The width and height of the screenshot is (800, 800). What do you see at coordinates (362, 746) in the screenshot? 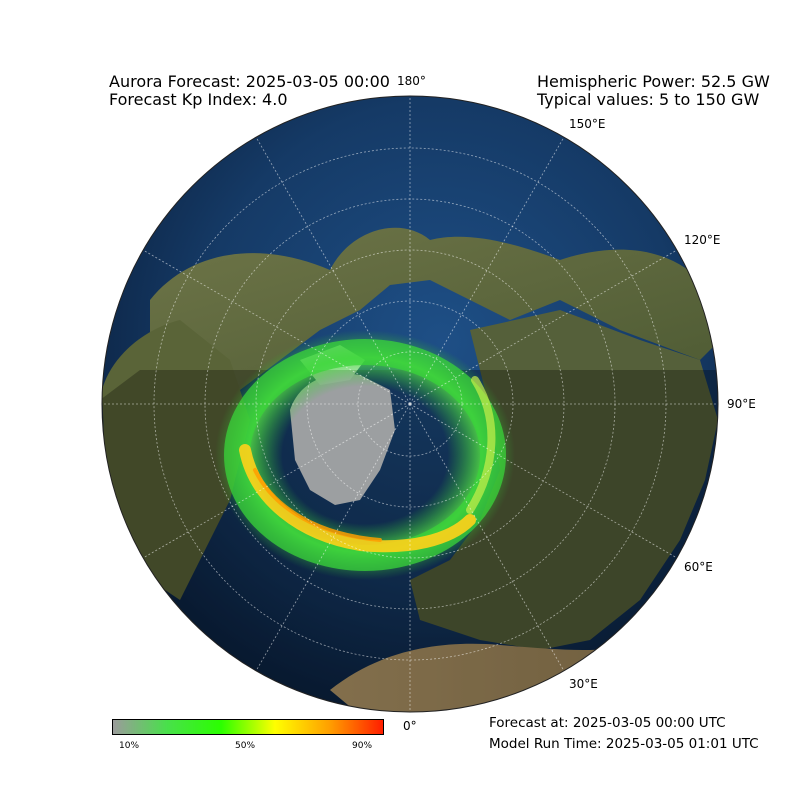
I see `colorbar-tick-90: 90%` at bounding box center [362, 746].